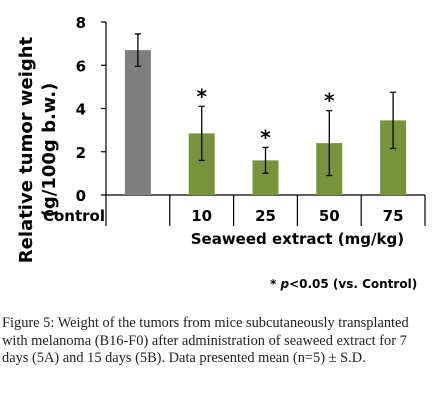  I want to click on category-label-25: 25, so click(265, 216).